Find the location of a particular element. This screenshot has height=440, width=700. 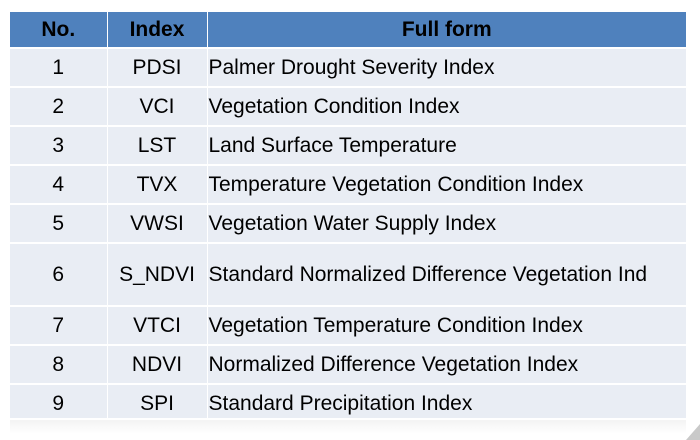

header-full-form: Full form is located at coordinates (446, 30).